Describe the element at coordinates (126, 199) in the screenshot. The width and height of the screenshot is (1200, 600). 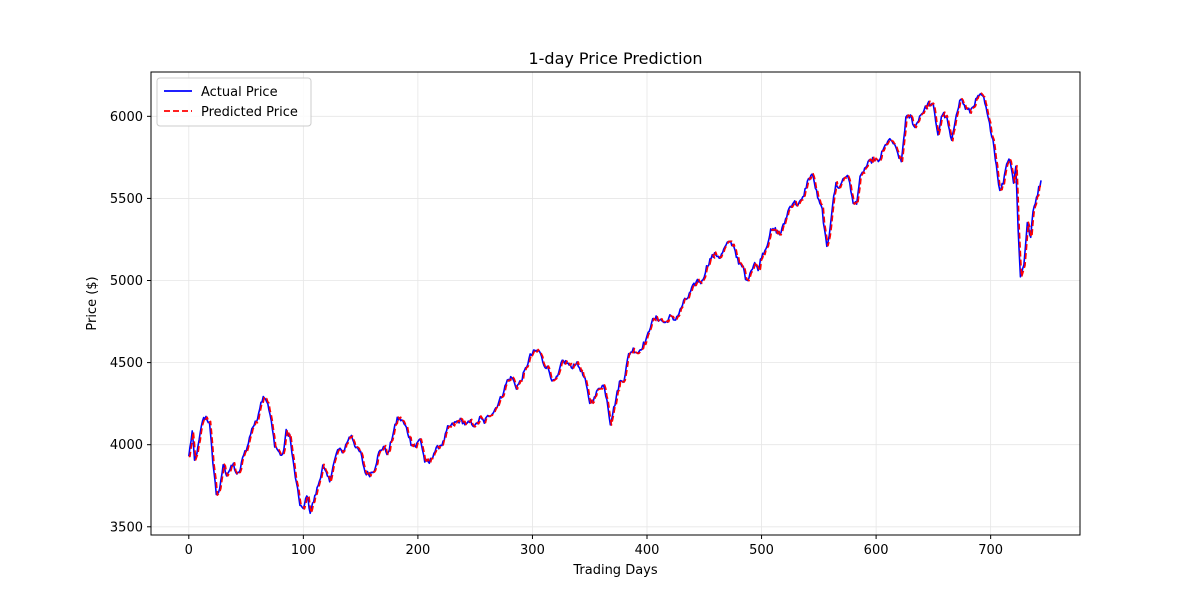
I see `y-tick-label: 5500` at that location.